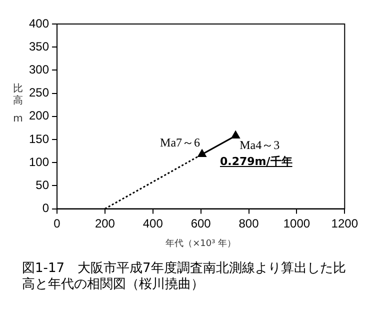  What do you see at coordinates (249, 223) in the screenshot?
I see `x-tick-label: 800` at bounding box center [249, 223].